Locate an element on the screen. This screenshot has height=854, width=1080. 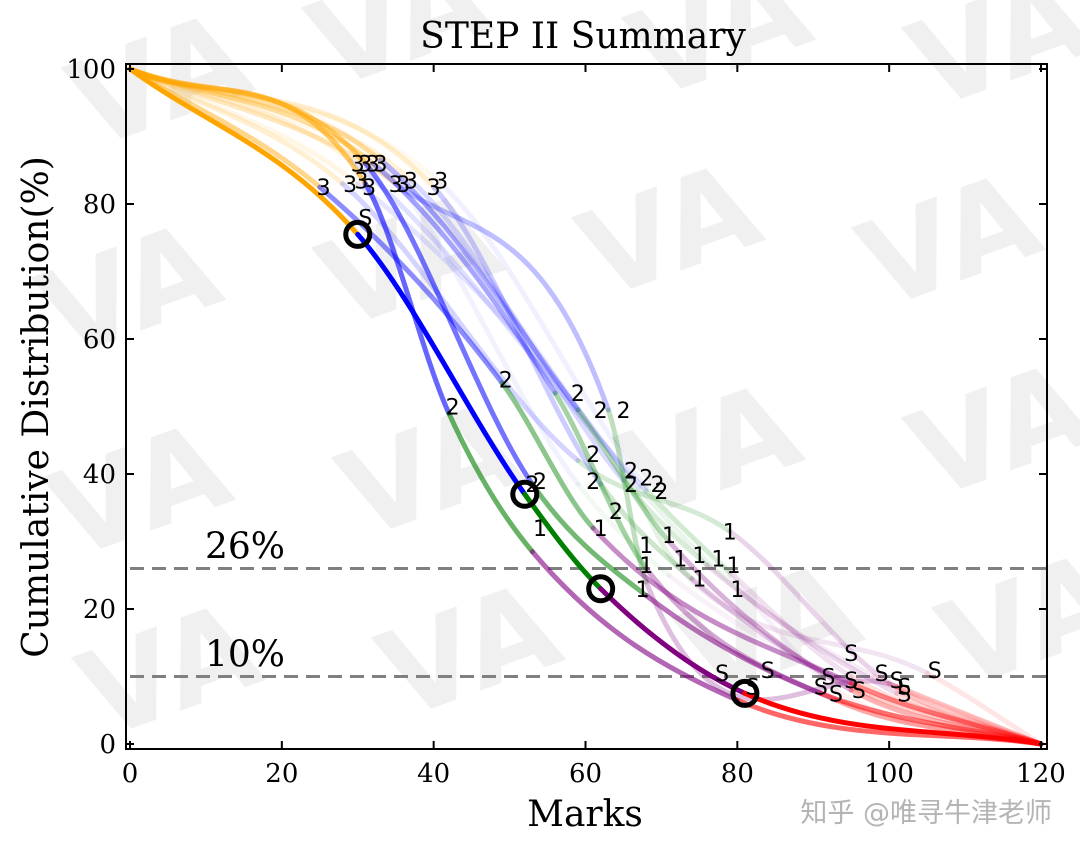
x-tick-label: 100 is located at coordinates (889, 774).